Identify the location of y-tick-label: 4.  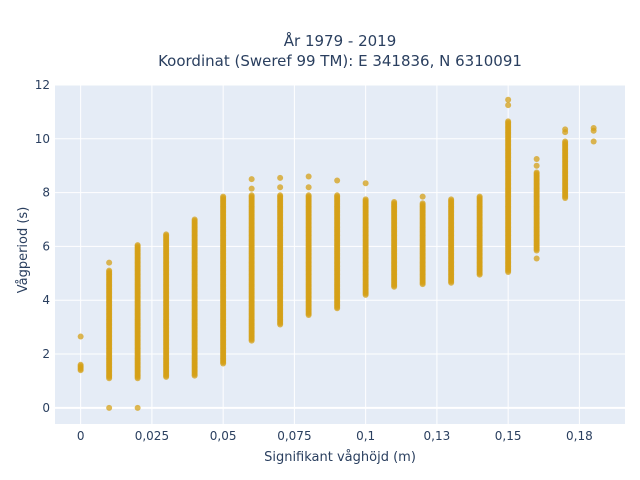
(46, 300).